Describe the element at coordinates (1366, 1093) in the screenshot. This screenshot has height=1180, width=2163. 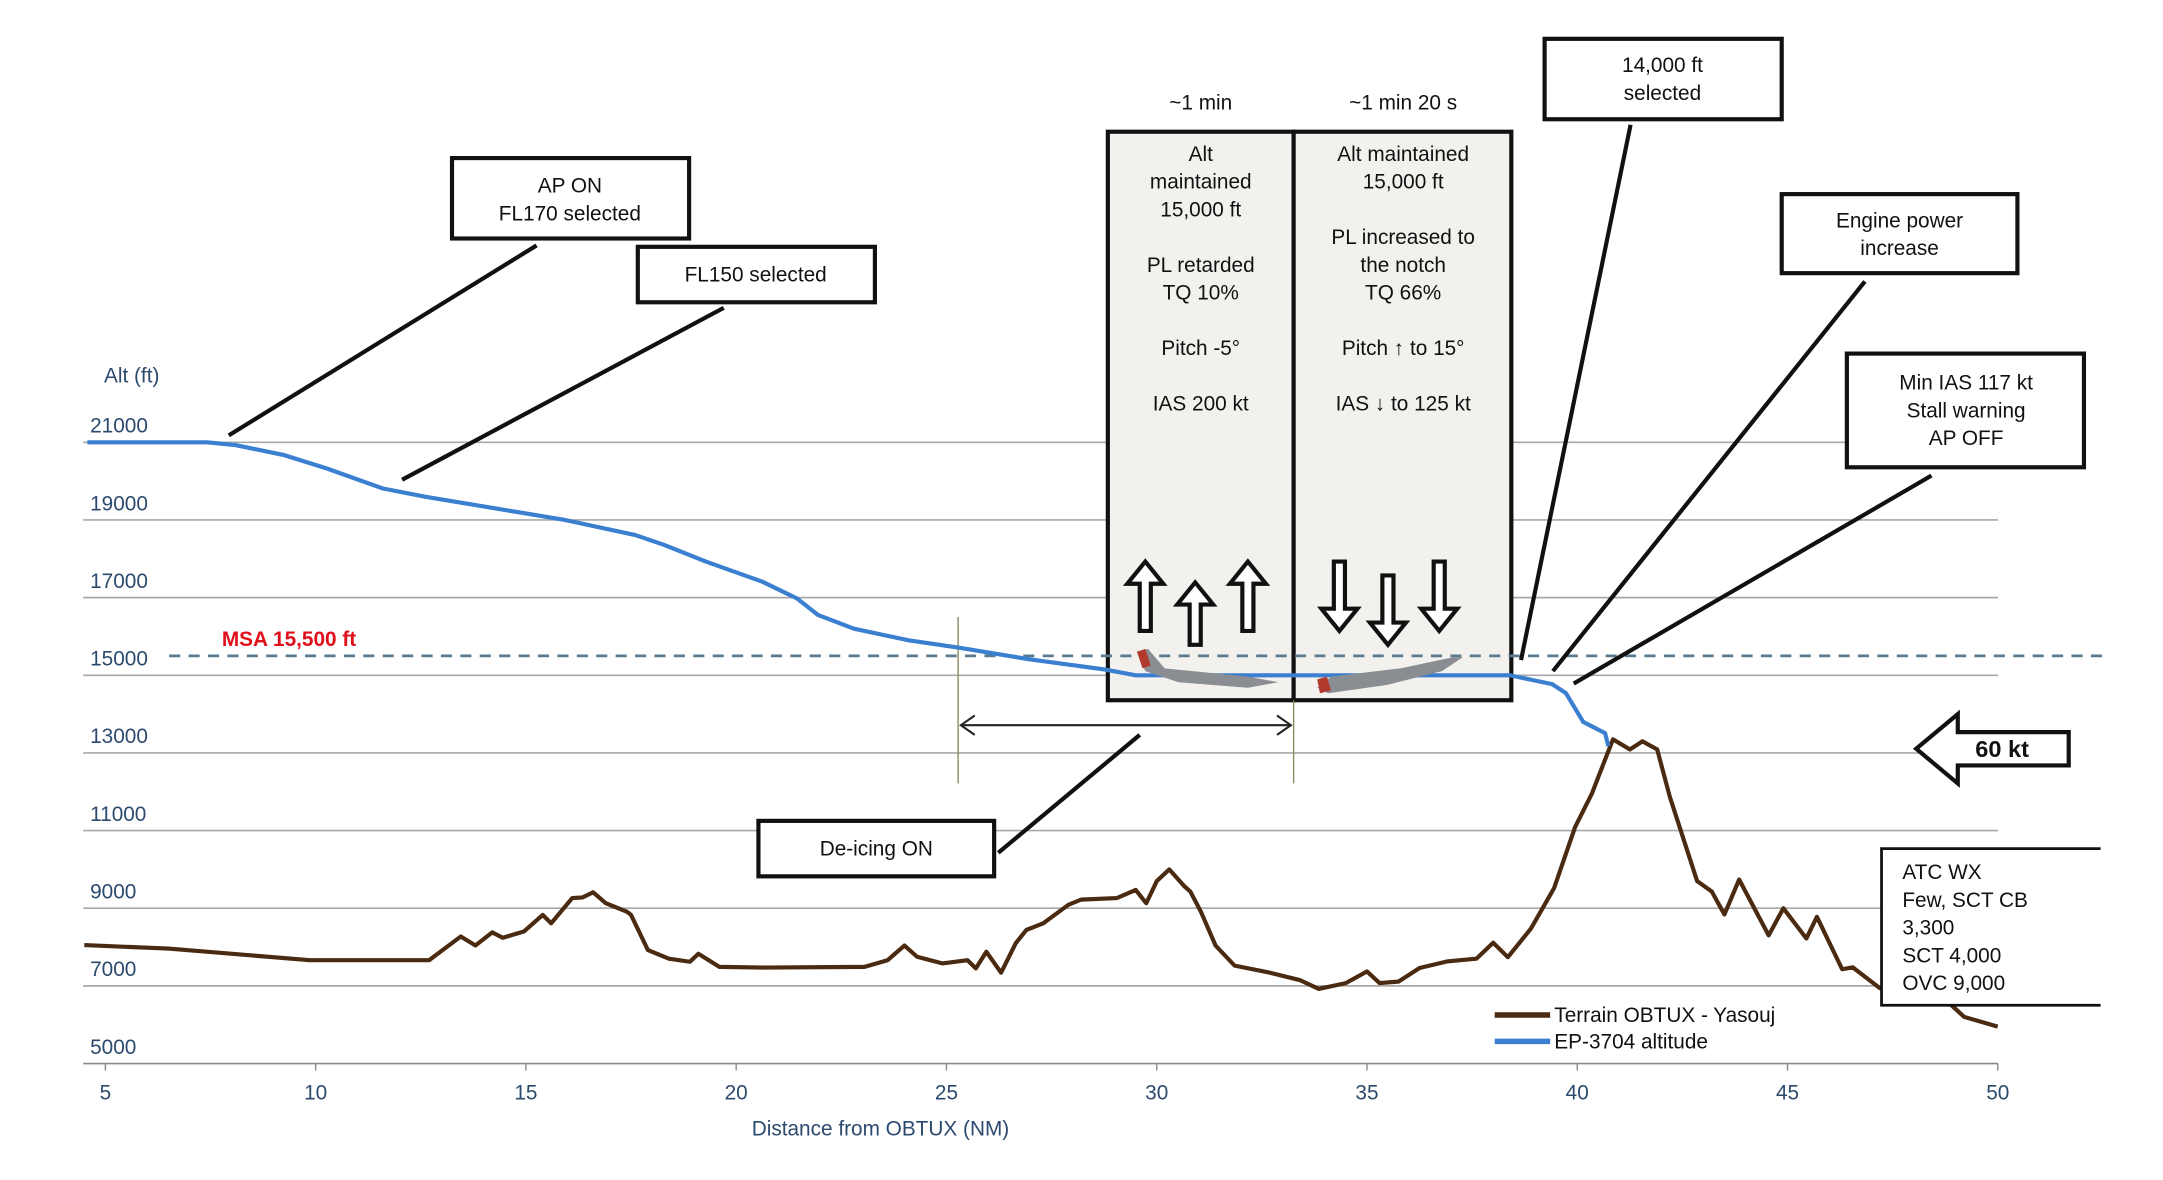
I see `x-tick-label: 35` at that location.